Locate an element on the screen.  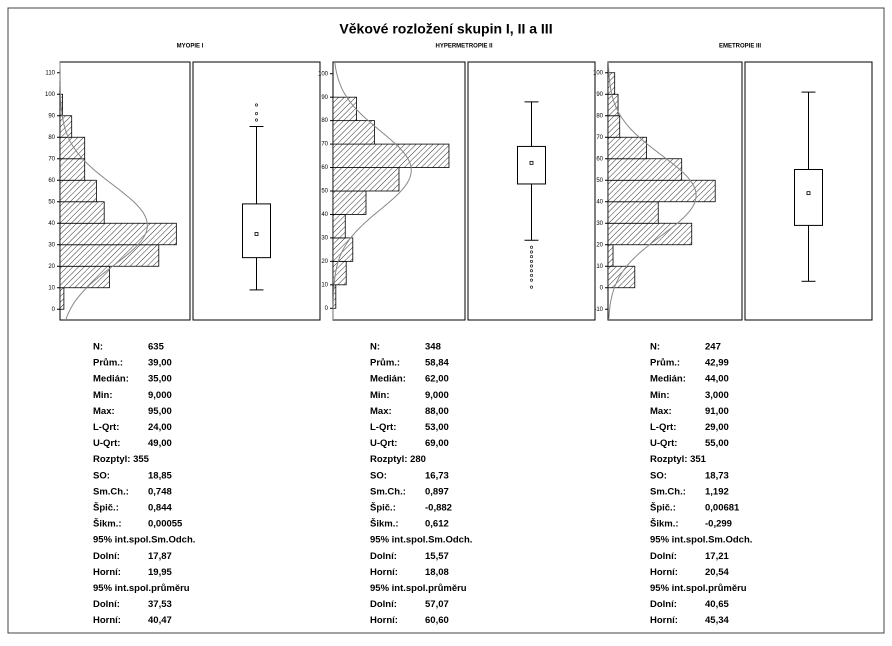
y-tick-label: 90 is located at coordinates (324, 98).